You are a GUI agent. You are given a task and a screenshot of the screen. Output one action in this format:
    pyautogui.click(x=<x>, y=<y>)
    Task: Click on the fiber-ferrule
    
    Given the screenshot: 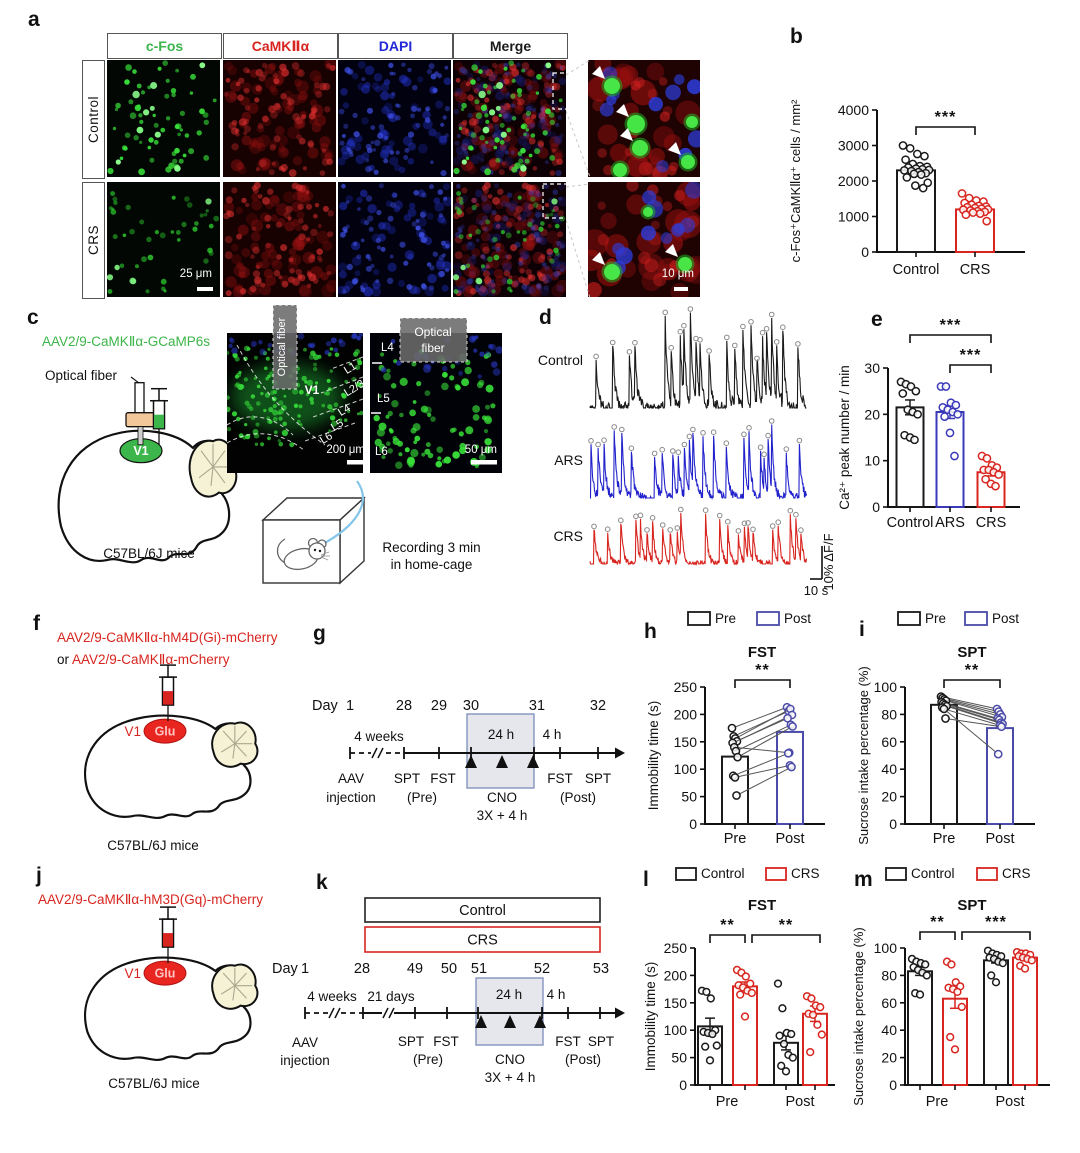 What is the action you would take?
    pyautogui.click(x=141, y=420)
    